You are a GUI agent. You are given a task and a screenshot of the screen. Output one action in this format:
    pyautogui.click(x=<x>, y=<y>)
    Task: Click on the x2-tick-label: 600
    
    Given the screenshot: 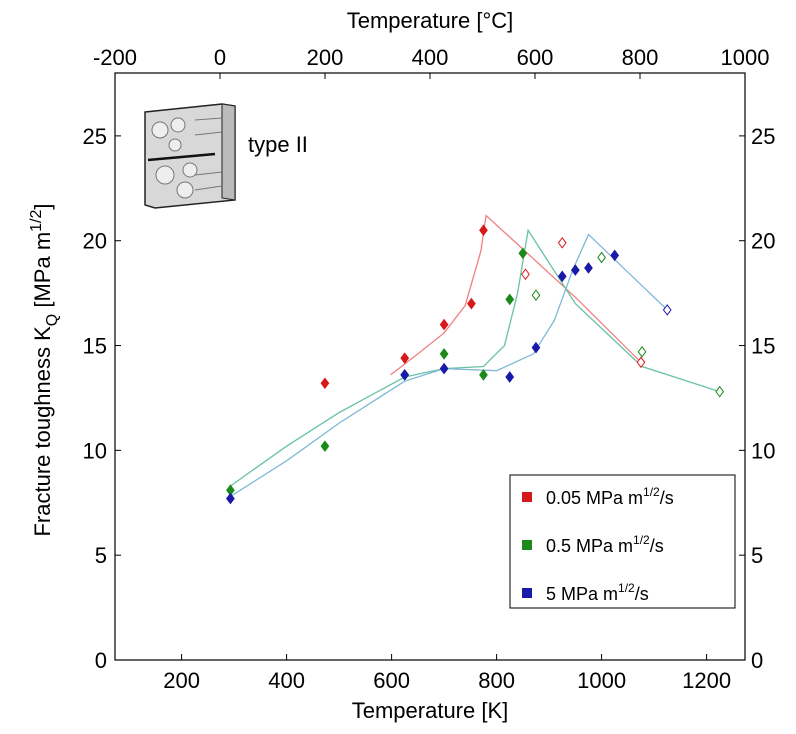 What is the action you would take?
    pyautogui.click(x=535, y=57)
    